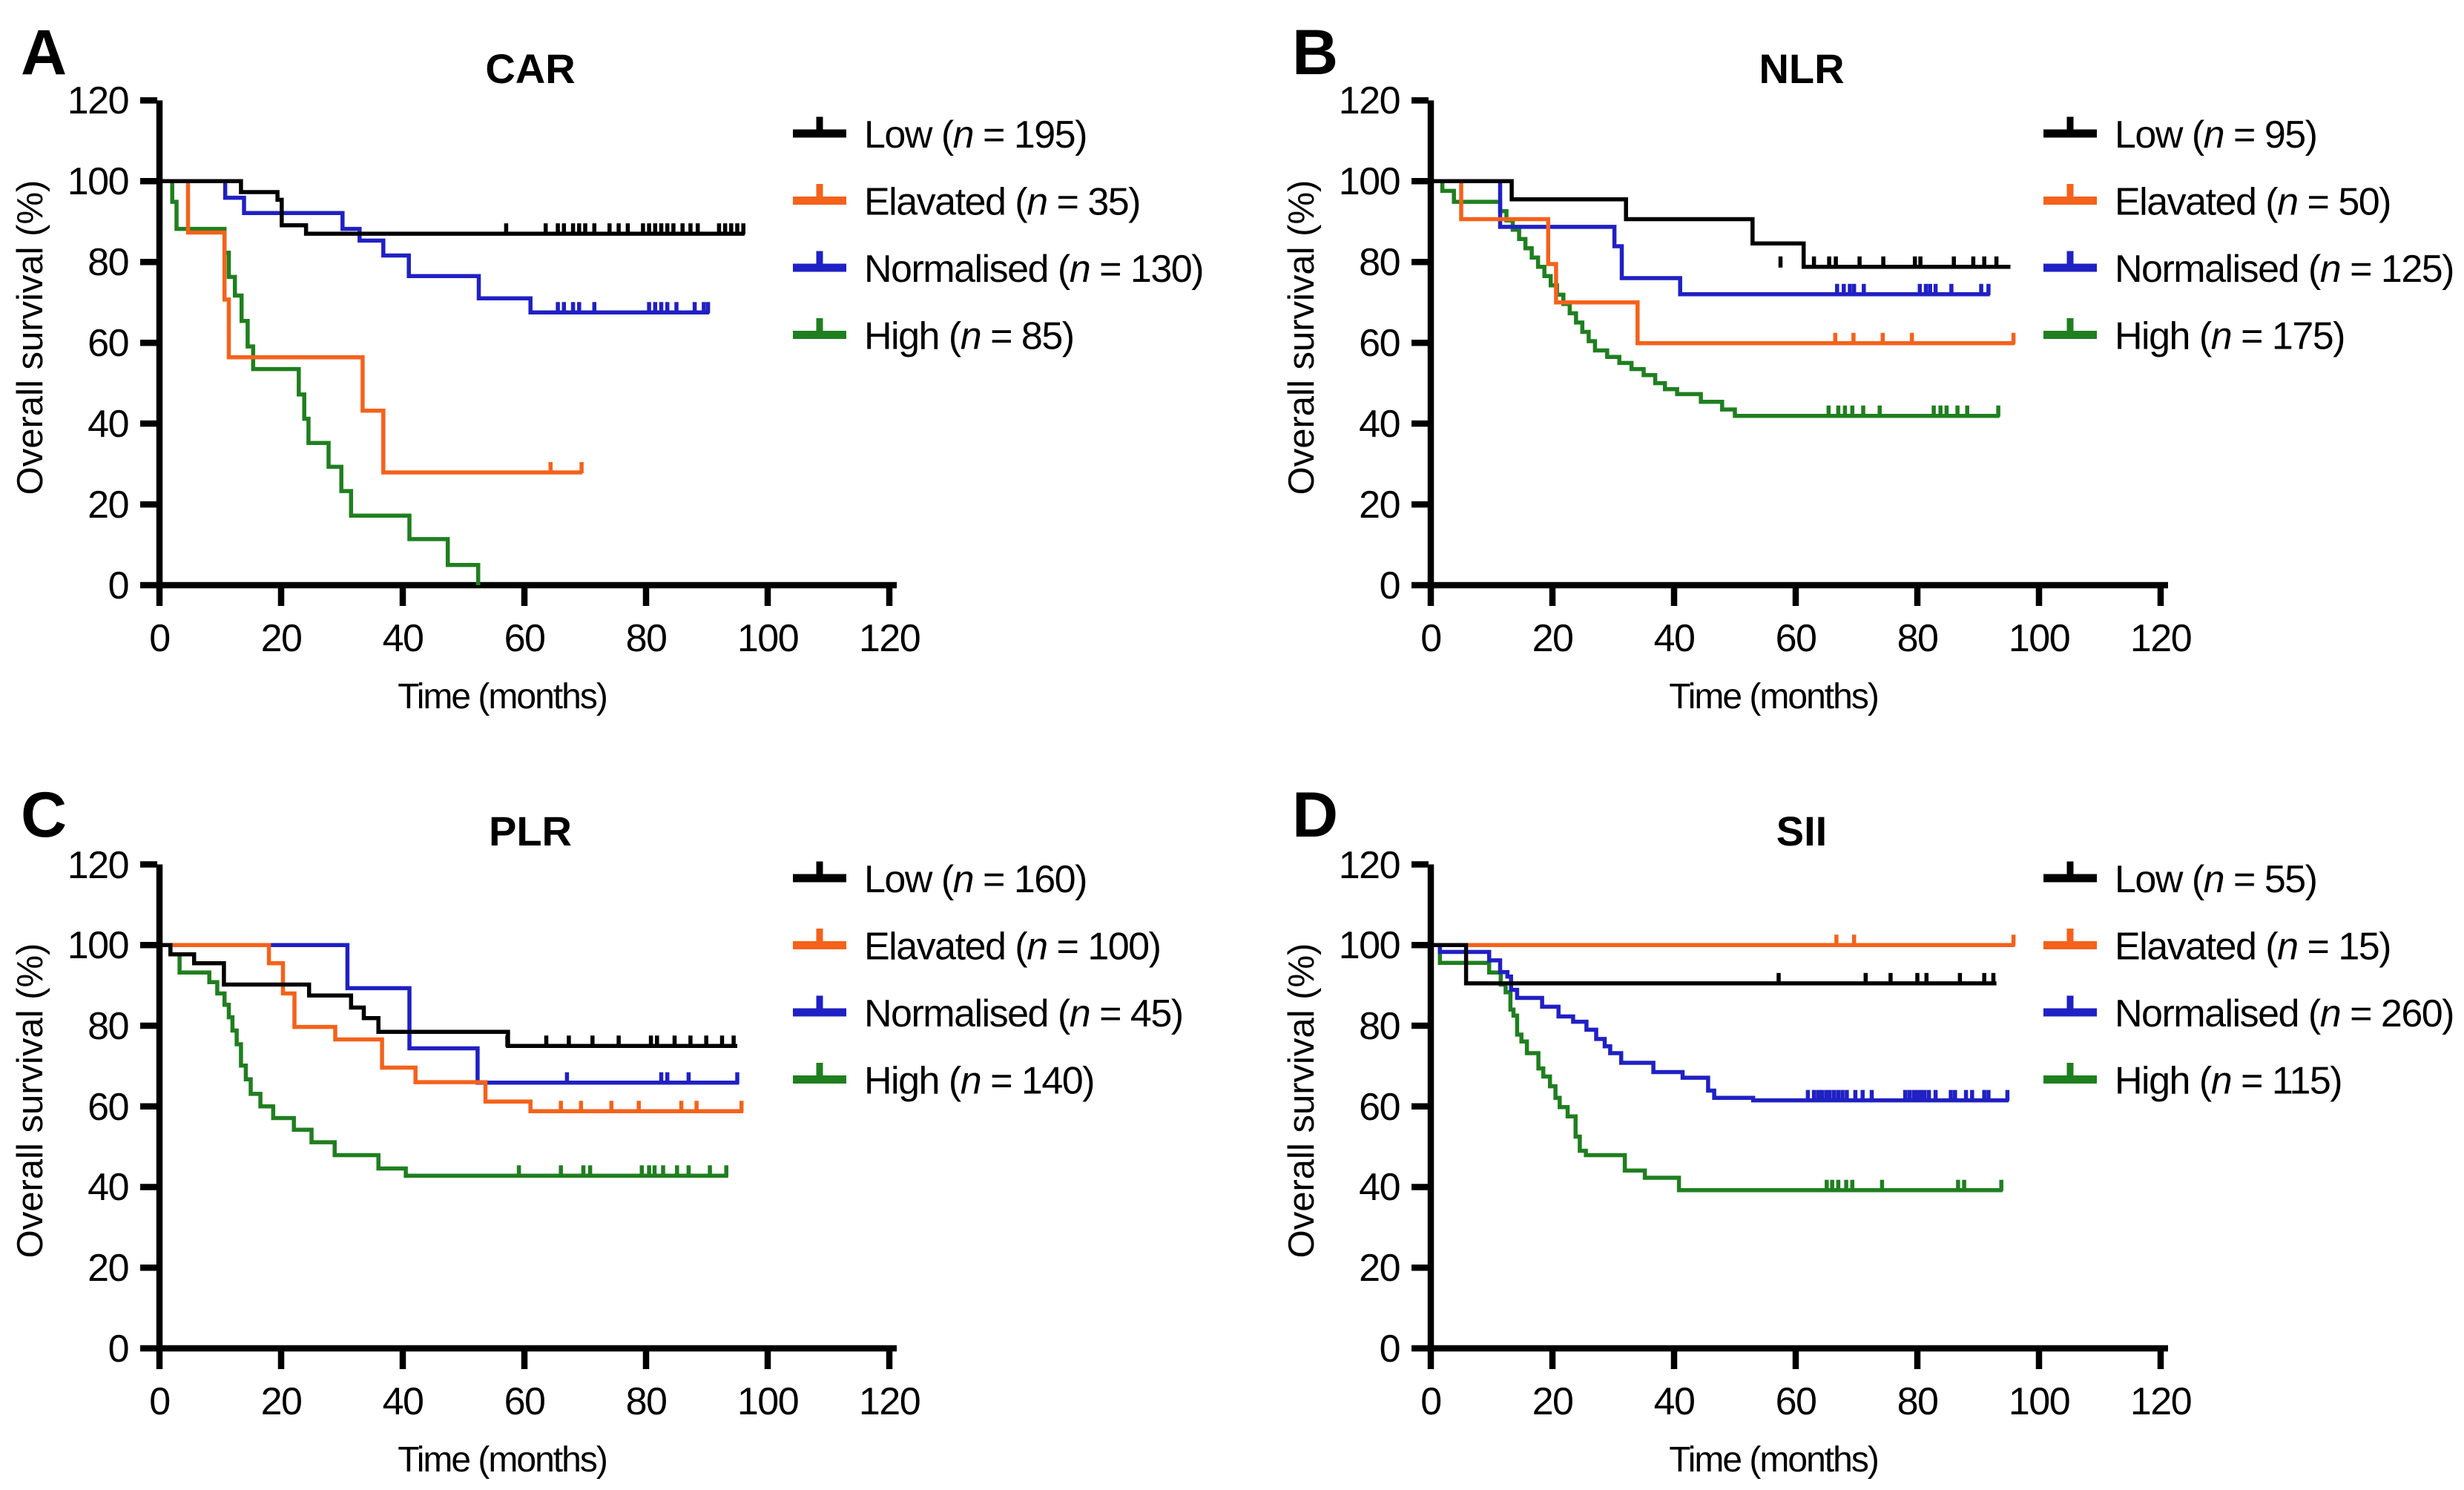  I want to click on svg-text: Normalised (n = 260), so click(2284, 1013).